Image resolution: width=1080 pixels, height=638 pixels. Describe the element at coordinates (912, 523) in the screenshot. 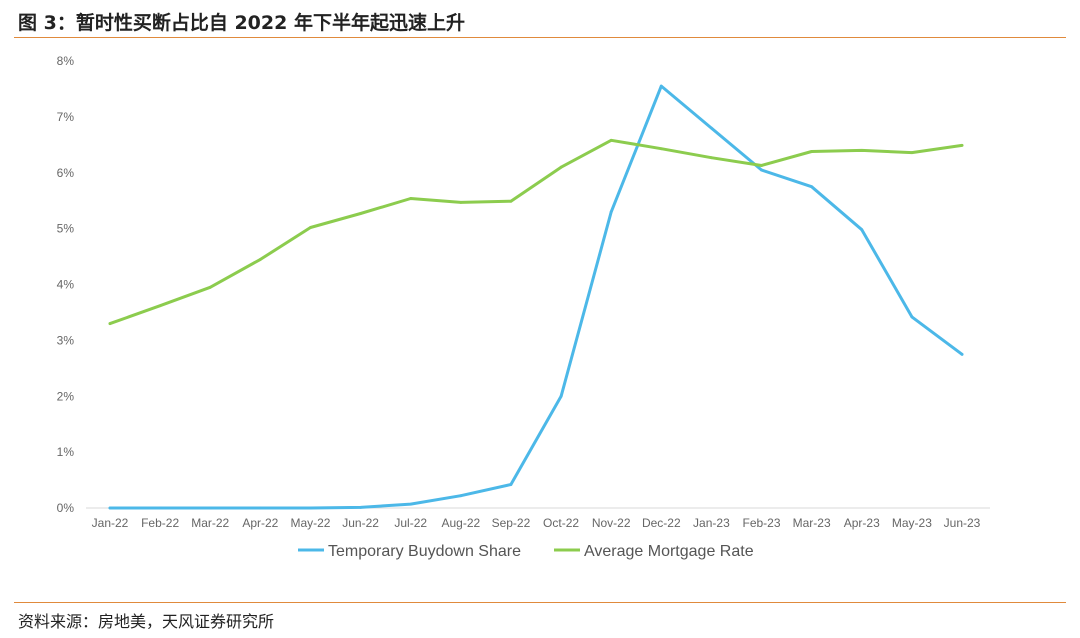

I see `x-tick-label: May-23` at that location.